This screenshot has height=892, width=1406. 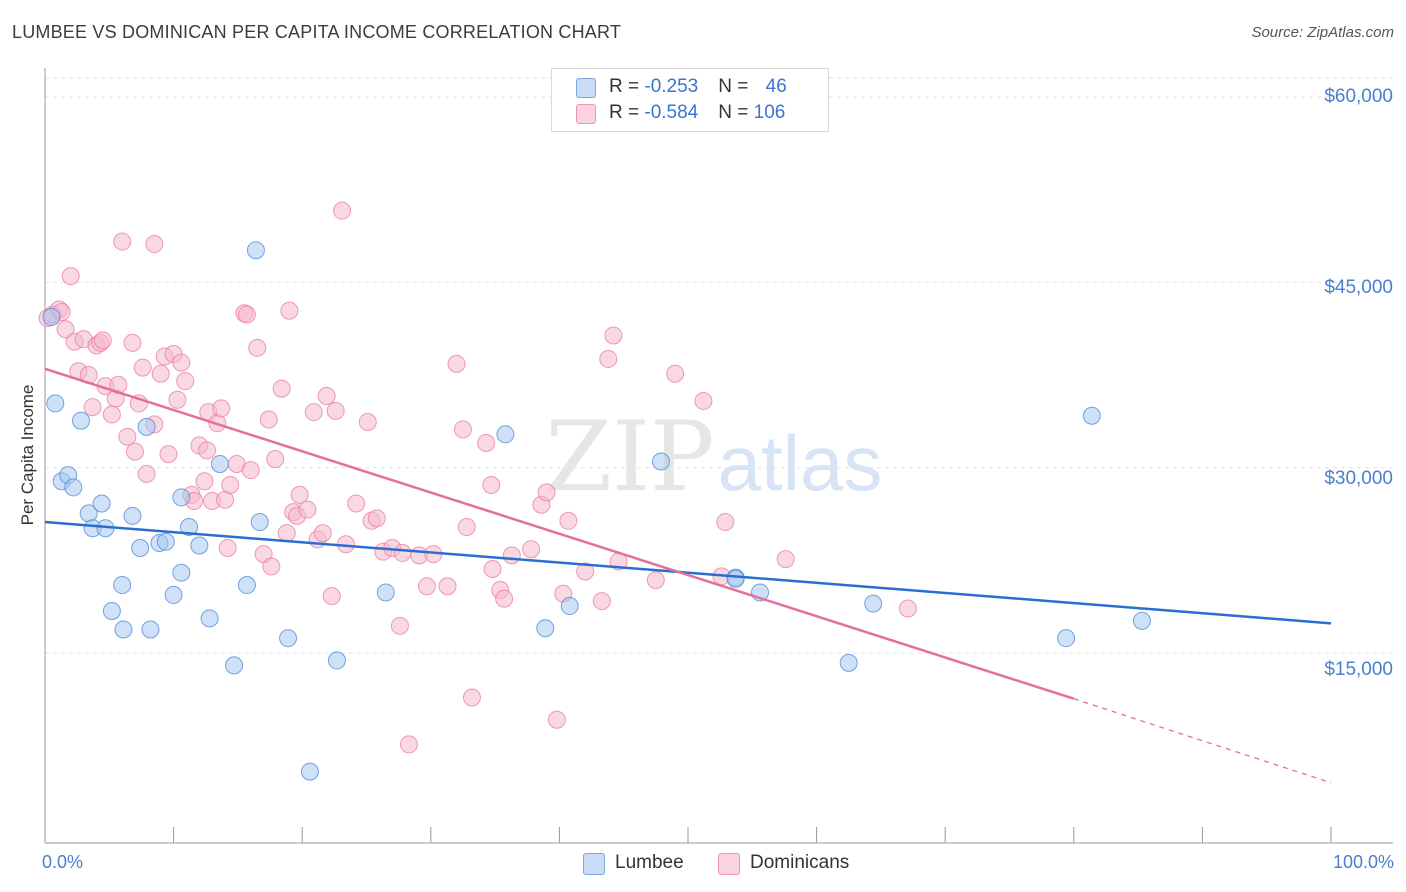 What do you see at coordinates (729, 864) in the screenshot?
I see `bottom-legend-swatch-dominicans` at bounding box center [729, 864].